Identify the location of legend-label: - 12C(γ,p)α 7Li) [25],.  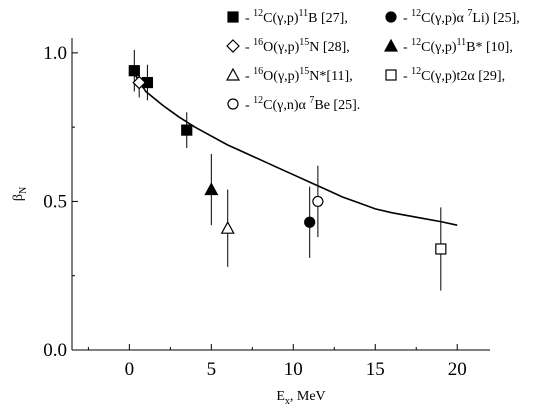
(461, 17).